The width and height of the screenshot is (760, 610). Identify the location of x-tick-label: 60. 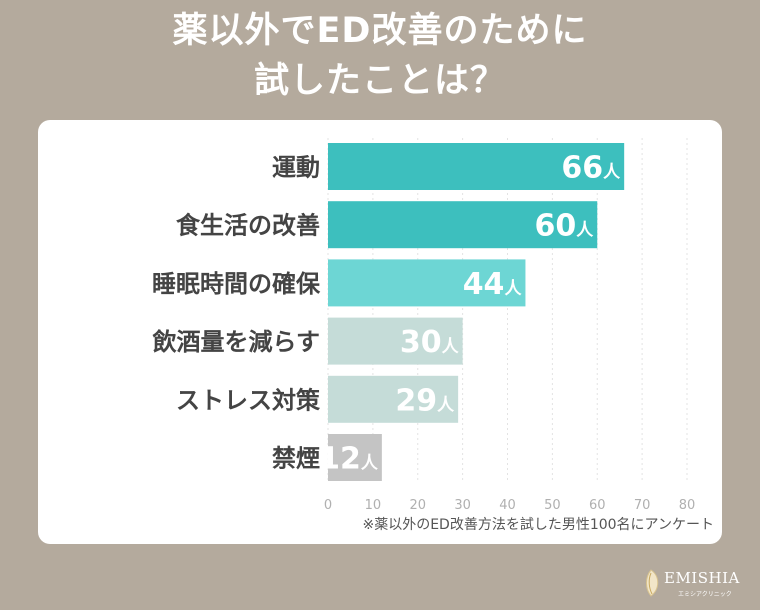
(597, 505).